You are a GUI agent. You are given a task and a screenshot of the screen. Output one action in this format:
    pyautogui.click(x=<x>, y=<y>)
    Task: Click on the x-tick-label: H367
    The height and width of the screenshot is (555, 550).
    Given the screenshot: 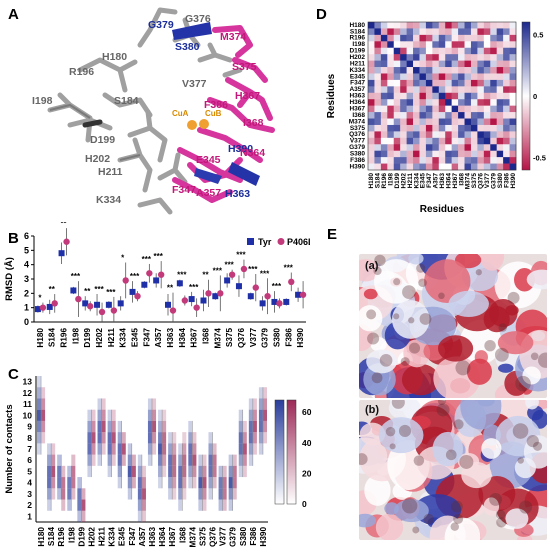 What is the action you would take?
    pyautogui.click(x=172, y=537)
    